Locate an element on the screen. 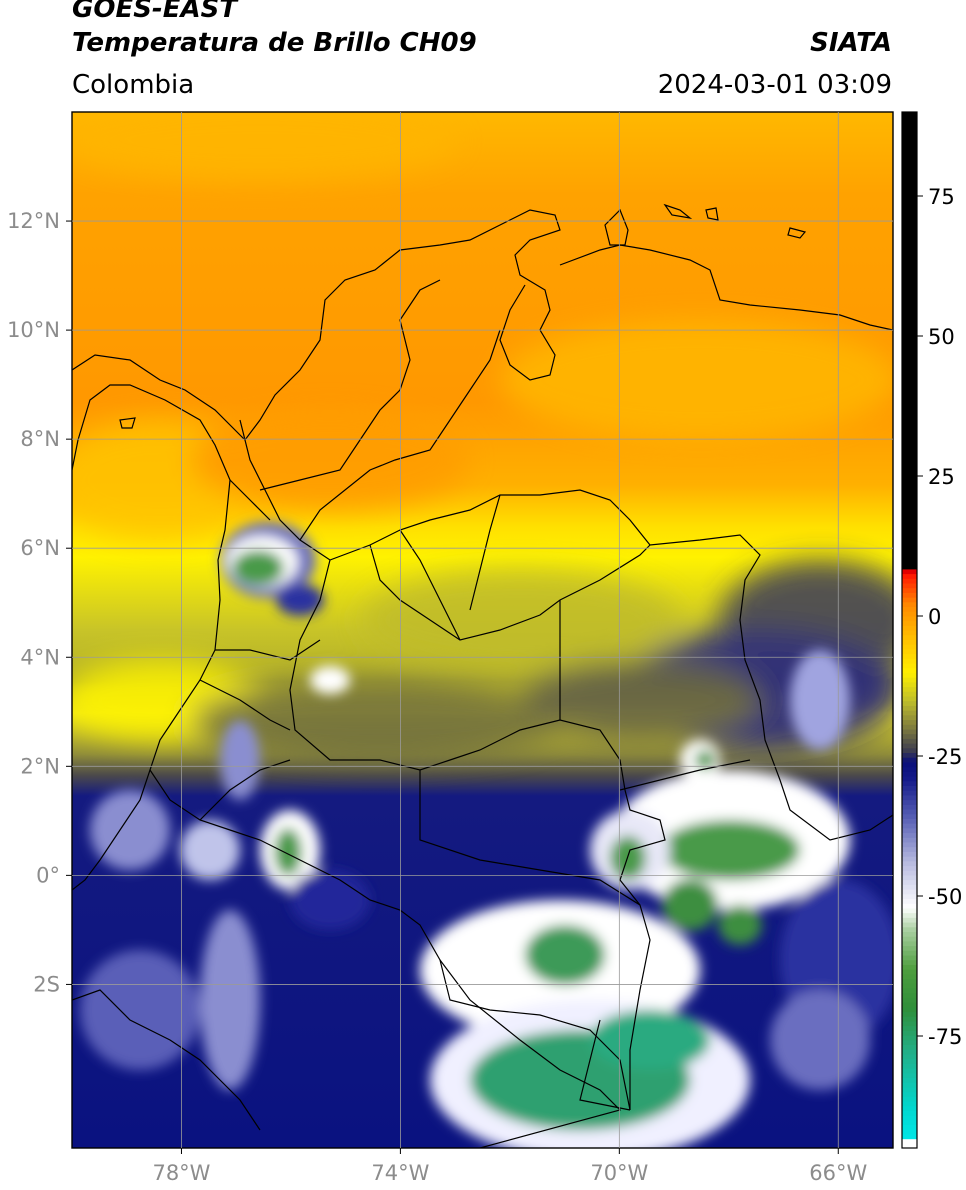 This screenshot has height=1190, width=966. colorbar-tick-label: -25 is located at coordinates (945, 757).